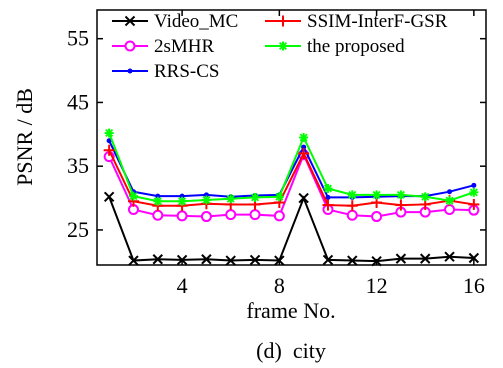 The width and height of the screenshot is (503, 368). I want to click on legend-label: RRS-CS, so click(186, 71).